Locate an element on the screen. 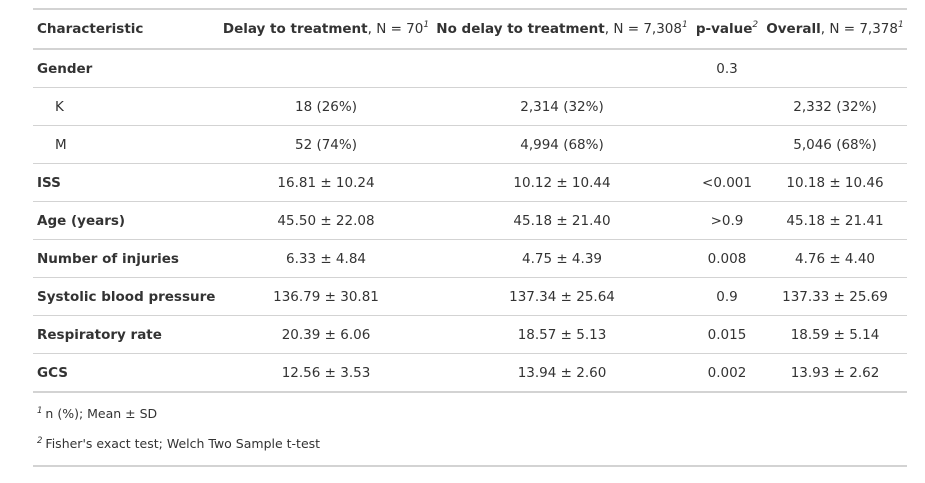  cell-overall: 45.18 ± 21.41 is located at coordinates (835, 220).